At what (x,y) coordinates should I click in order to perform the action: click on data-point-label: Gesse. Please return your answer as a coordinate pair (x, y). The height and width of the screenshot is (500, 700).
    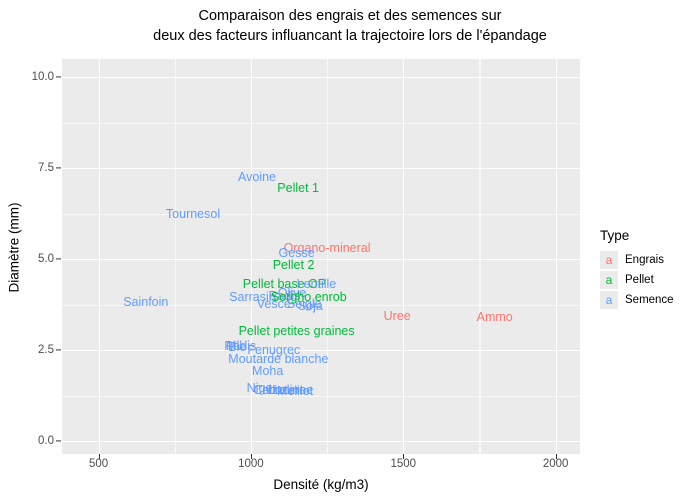
    Looking at the image, I should click on (296, 252).